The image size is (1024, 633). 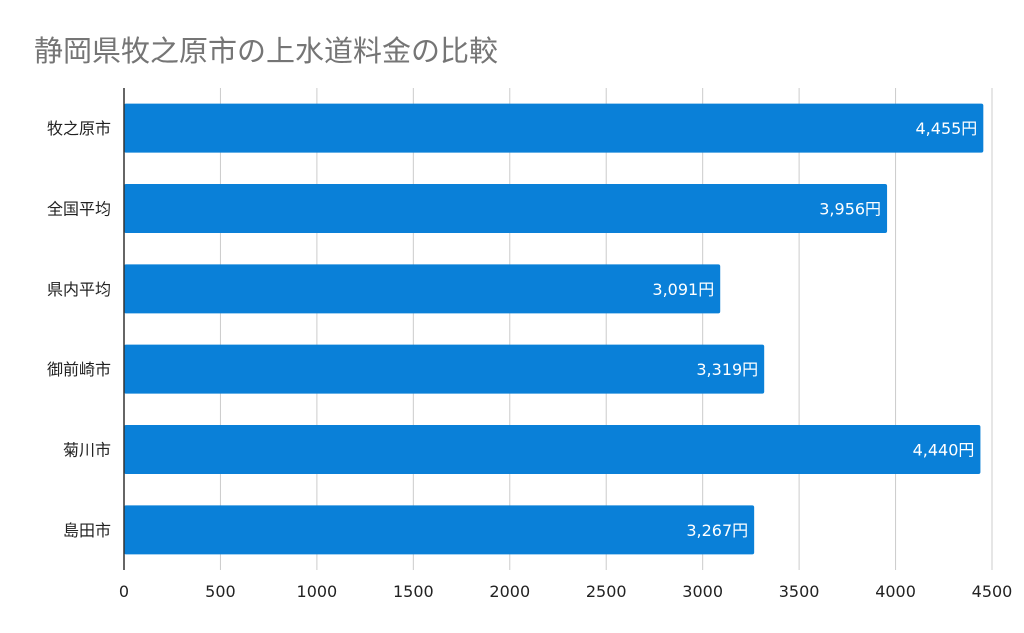 I want to click on data-label: 3,956円, so click(x=850, y=209).